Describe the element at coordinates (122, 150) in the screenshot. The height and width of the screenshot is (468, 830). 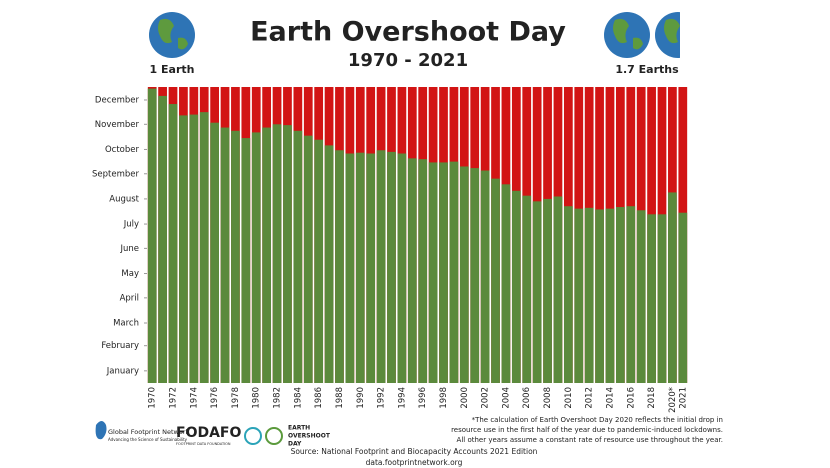
I see `y-tick-label: October` at that location.